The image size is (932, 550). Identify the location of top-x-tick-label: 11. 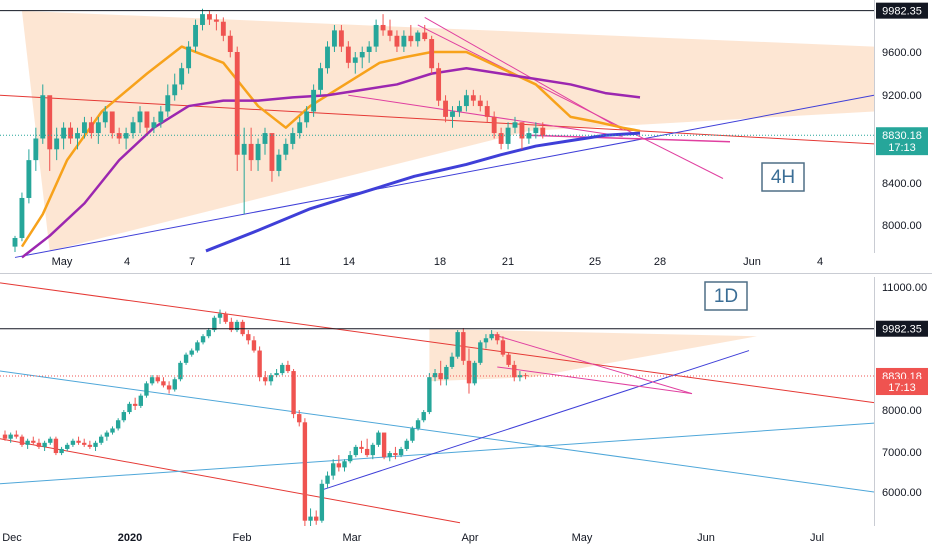
(284, 262).